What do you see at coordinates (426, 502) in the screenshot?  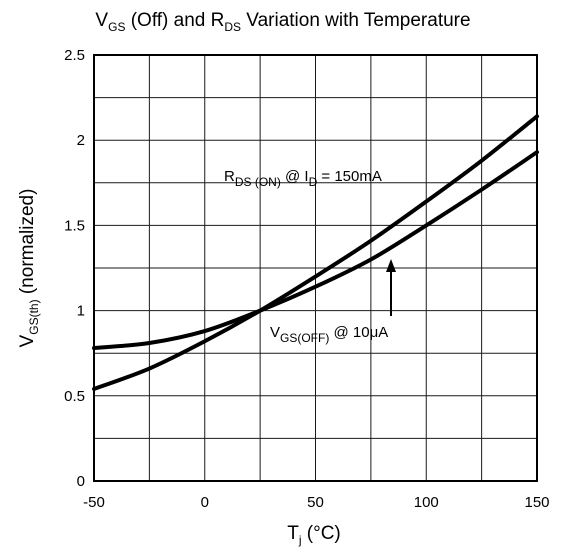 I see `x-tick-label: 100` at bounding box center [426, 502].